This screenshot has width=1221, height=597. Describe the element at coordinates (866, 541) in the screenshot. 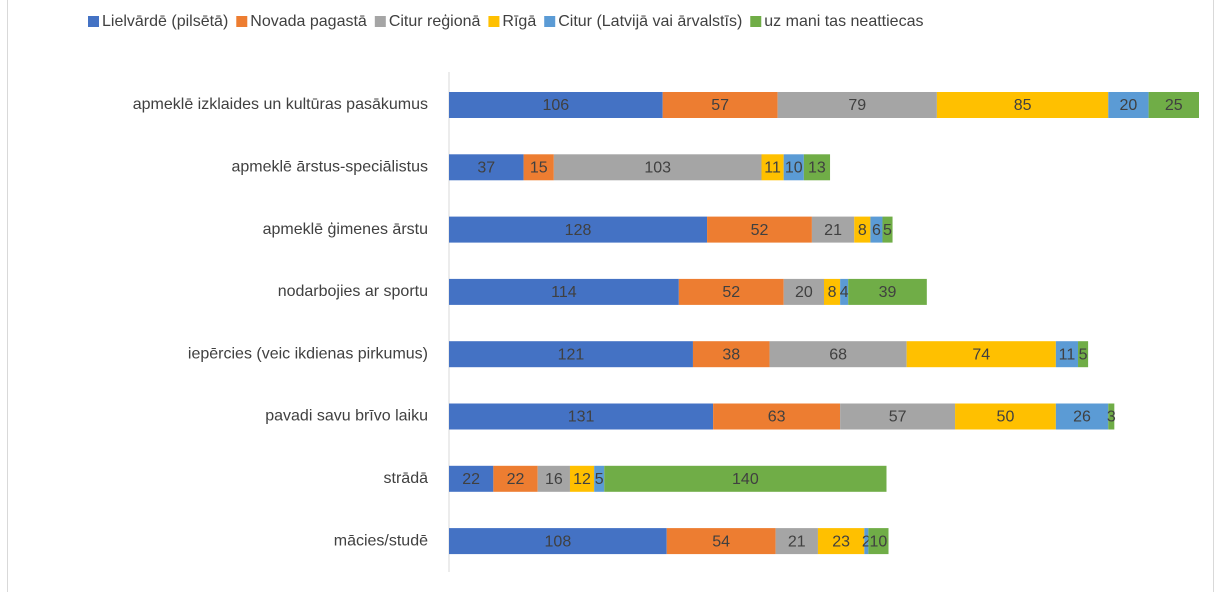

I see `data-label: 2` at that location.